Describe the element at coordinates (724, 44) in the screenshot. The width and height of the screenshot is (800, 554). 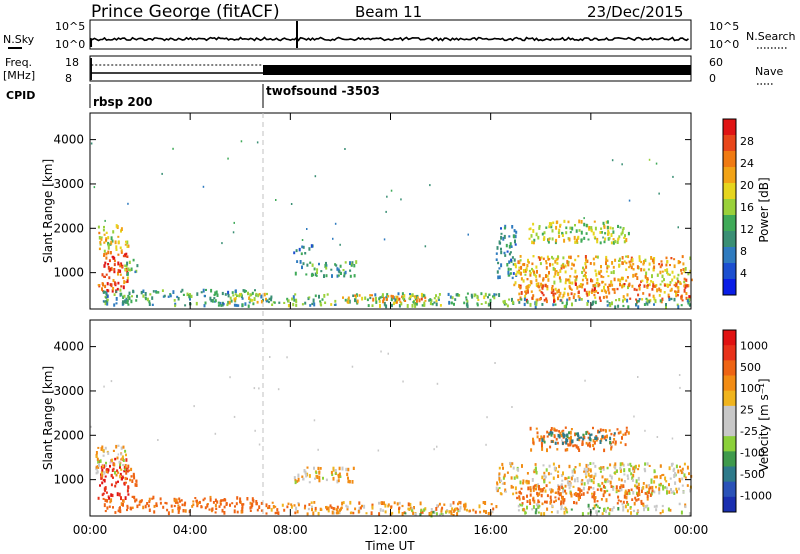
I see `nsearch-tick-low: 10^0` at that location.